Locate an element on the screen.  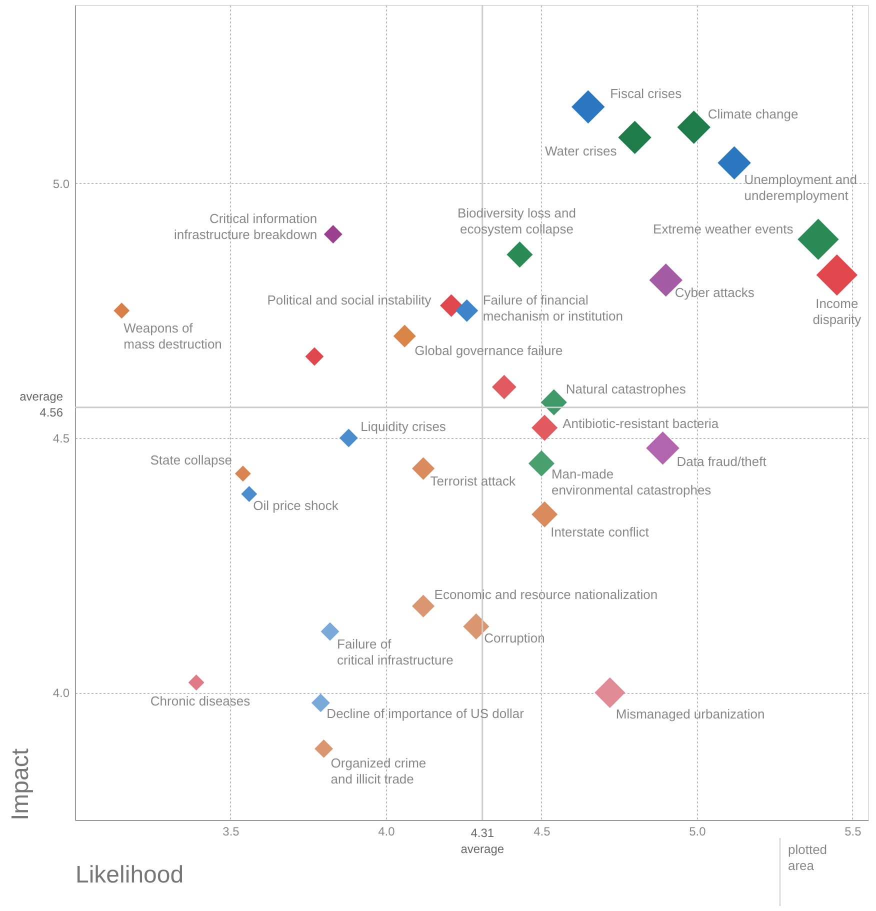
annotation: Fiscal crises is located at coordinates (646, 93).